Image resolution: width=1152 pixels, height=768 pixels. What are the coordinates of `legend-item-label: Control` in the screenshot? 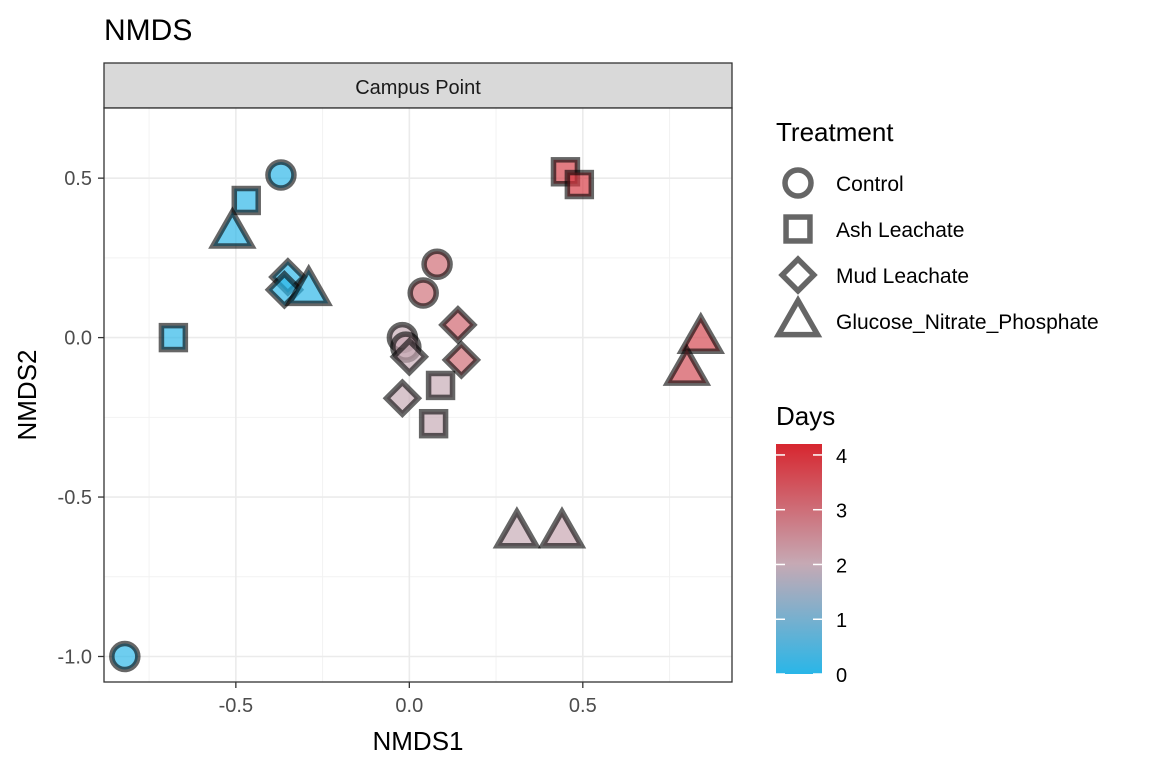 It's located at (870, 184).